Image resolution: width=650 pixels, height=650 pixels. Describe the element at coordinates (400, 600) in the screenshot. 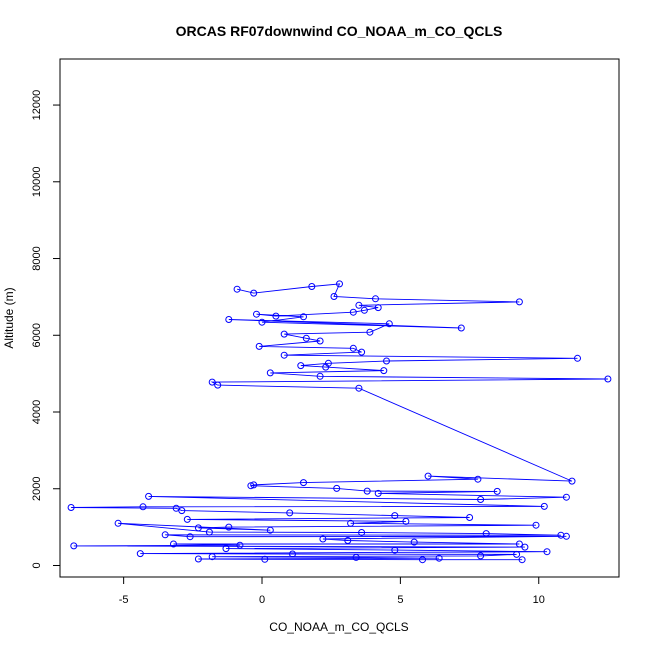

I see `x-tick-label: 5` at that location.